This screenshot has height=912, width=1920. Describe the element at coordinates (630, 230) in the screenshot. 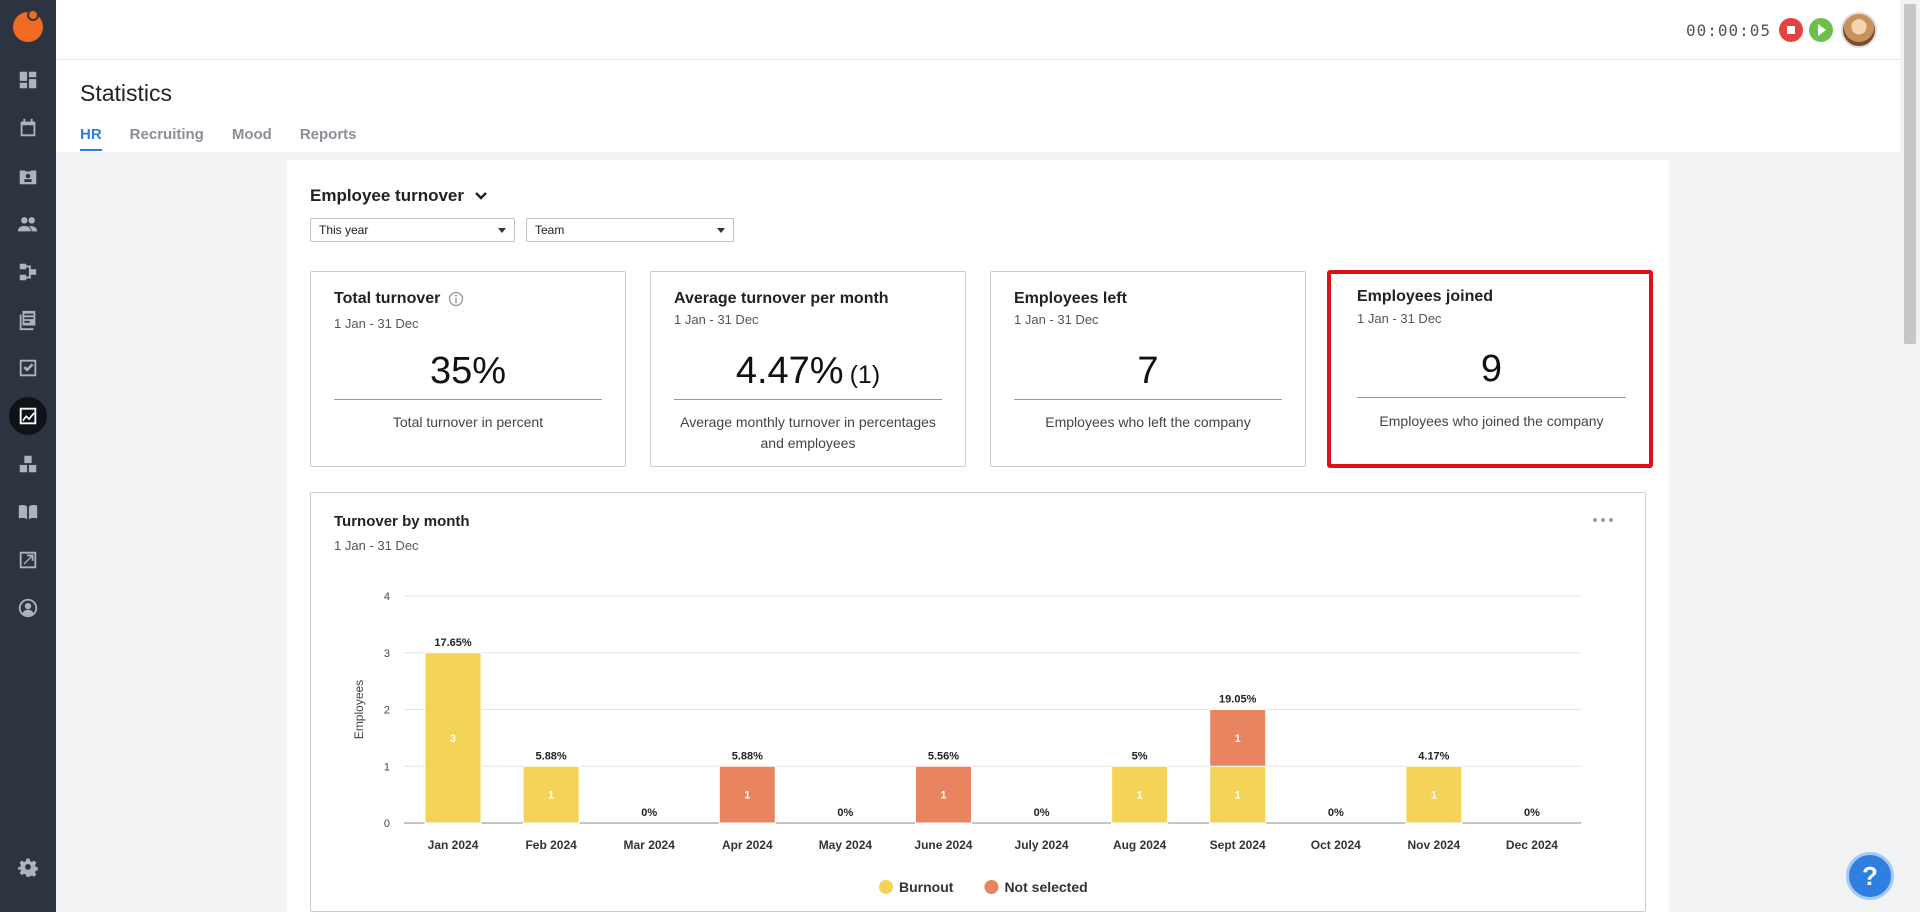

I see `team-select: Team` at that location.